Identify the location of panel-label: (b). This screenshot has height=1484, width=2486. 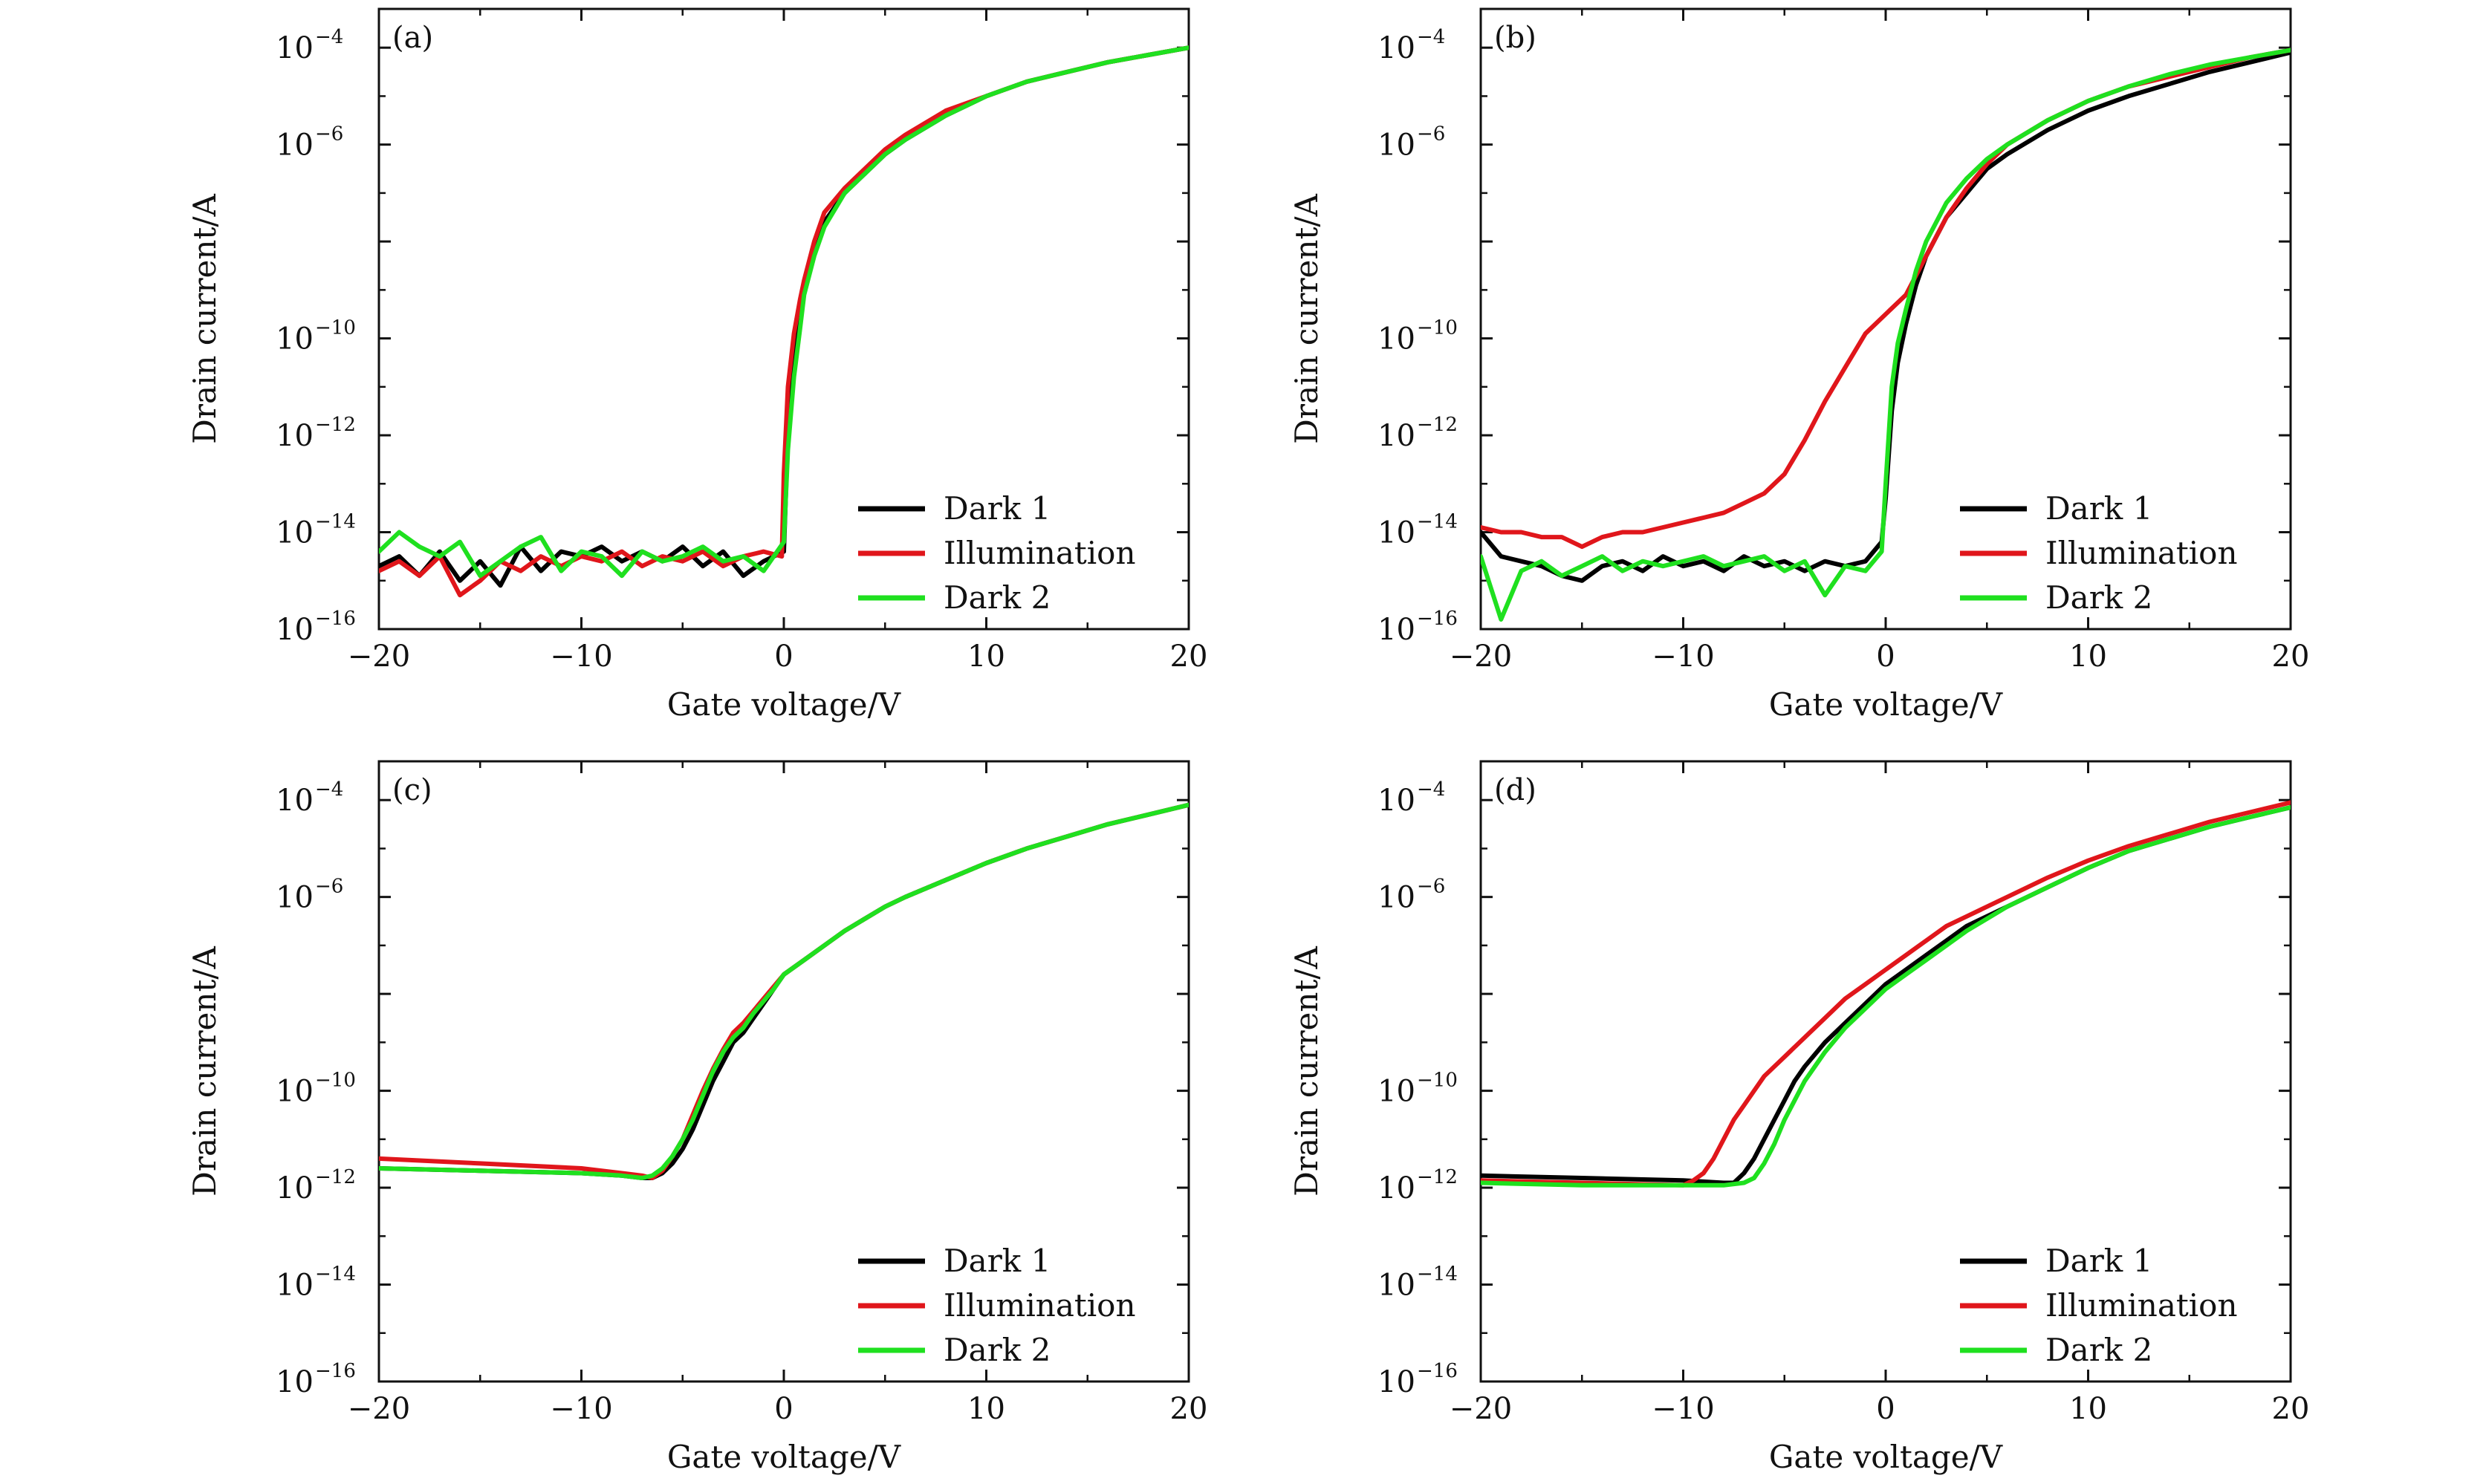
(1515, 38).